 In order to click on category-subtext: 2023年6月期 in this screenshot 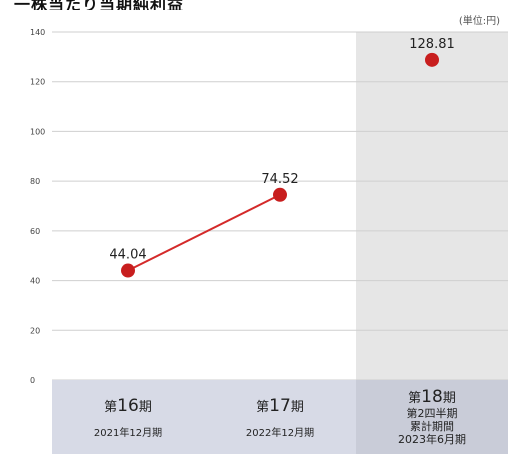, I will do `click(432, 439)`.